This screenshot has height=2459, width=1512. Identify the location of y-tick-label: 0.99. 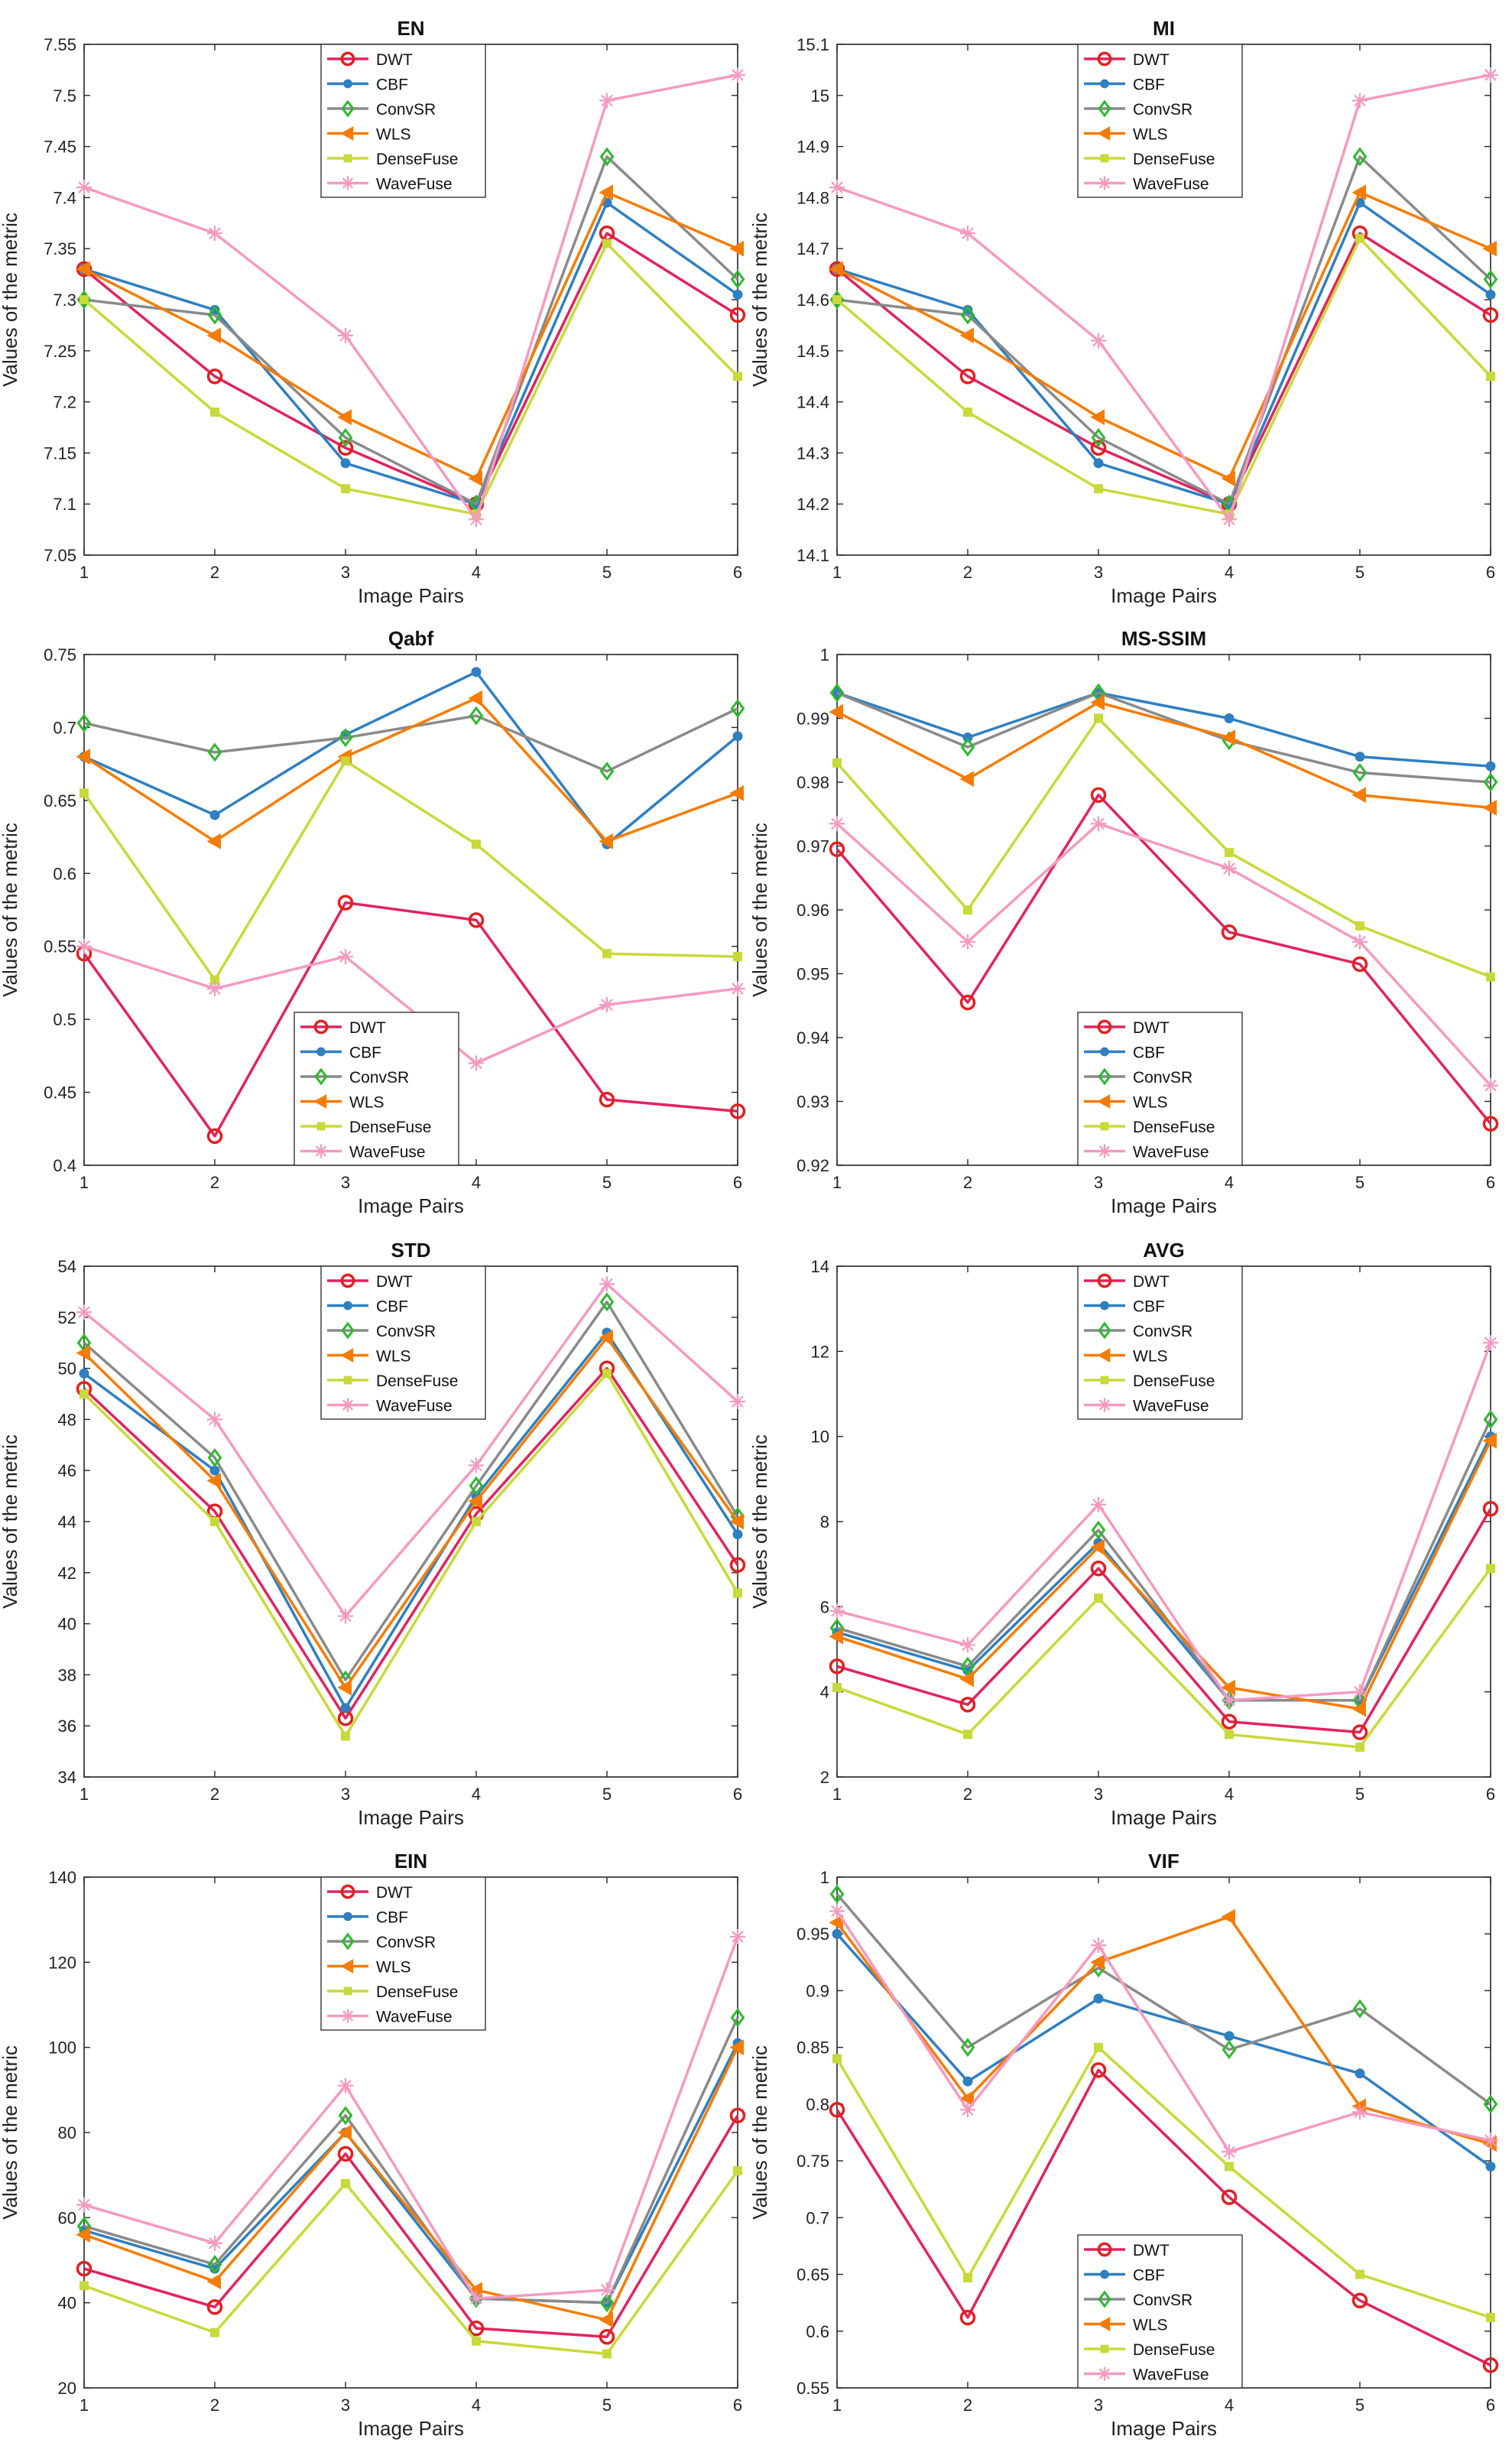
(813, 720).